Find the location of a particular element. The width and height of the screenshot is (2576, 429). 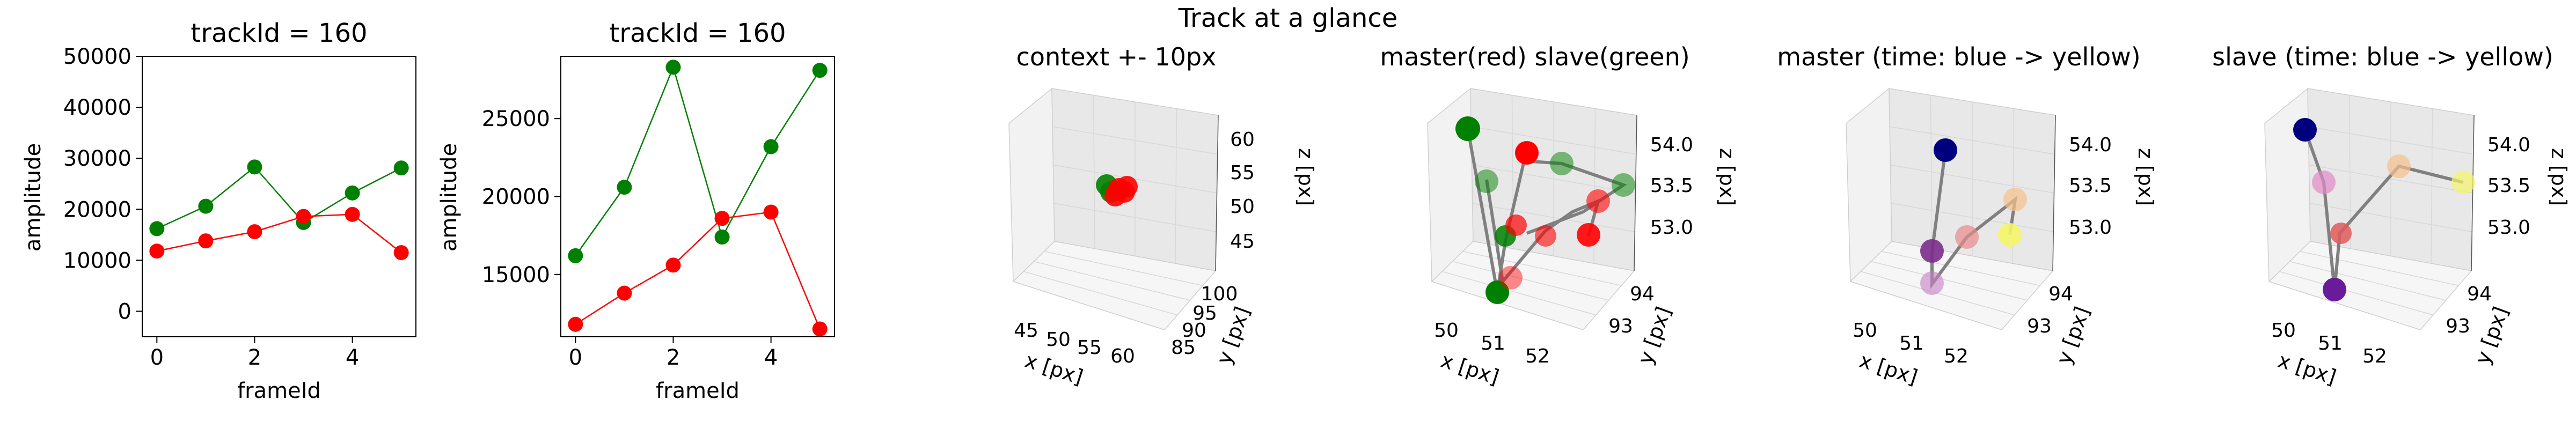

chart-5-tick-y-0: 93 is located at coordinates (2039, 326).